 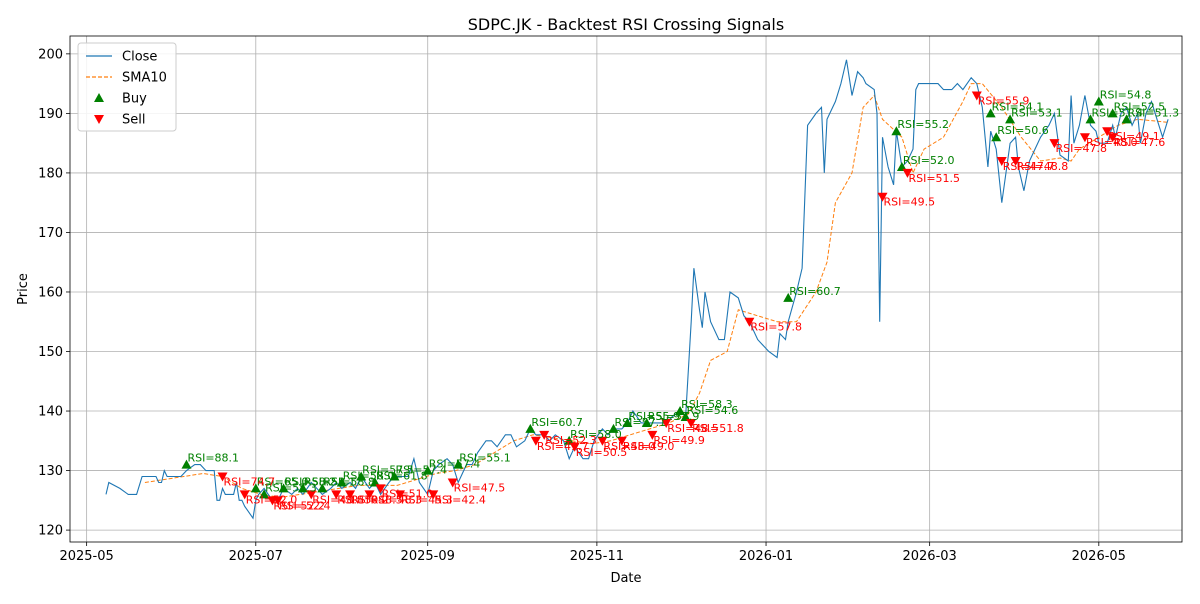 I want to click on sell-label: RSI=48.0, so click(x=629, y=446).